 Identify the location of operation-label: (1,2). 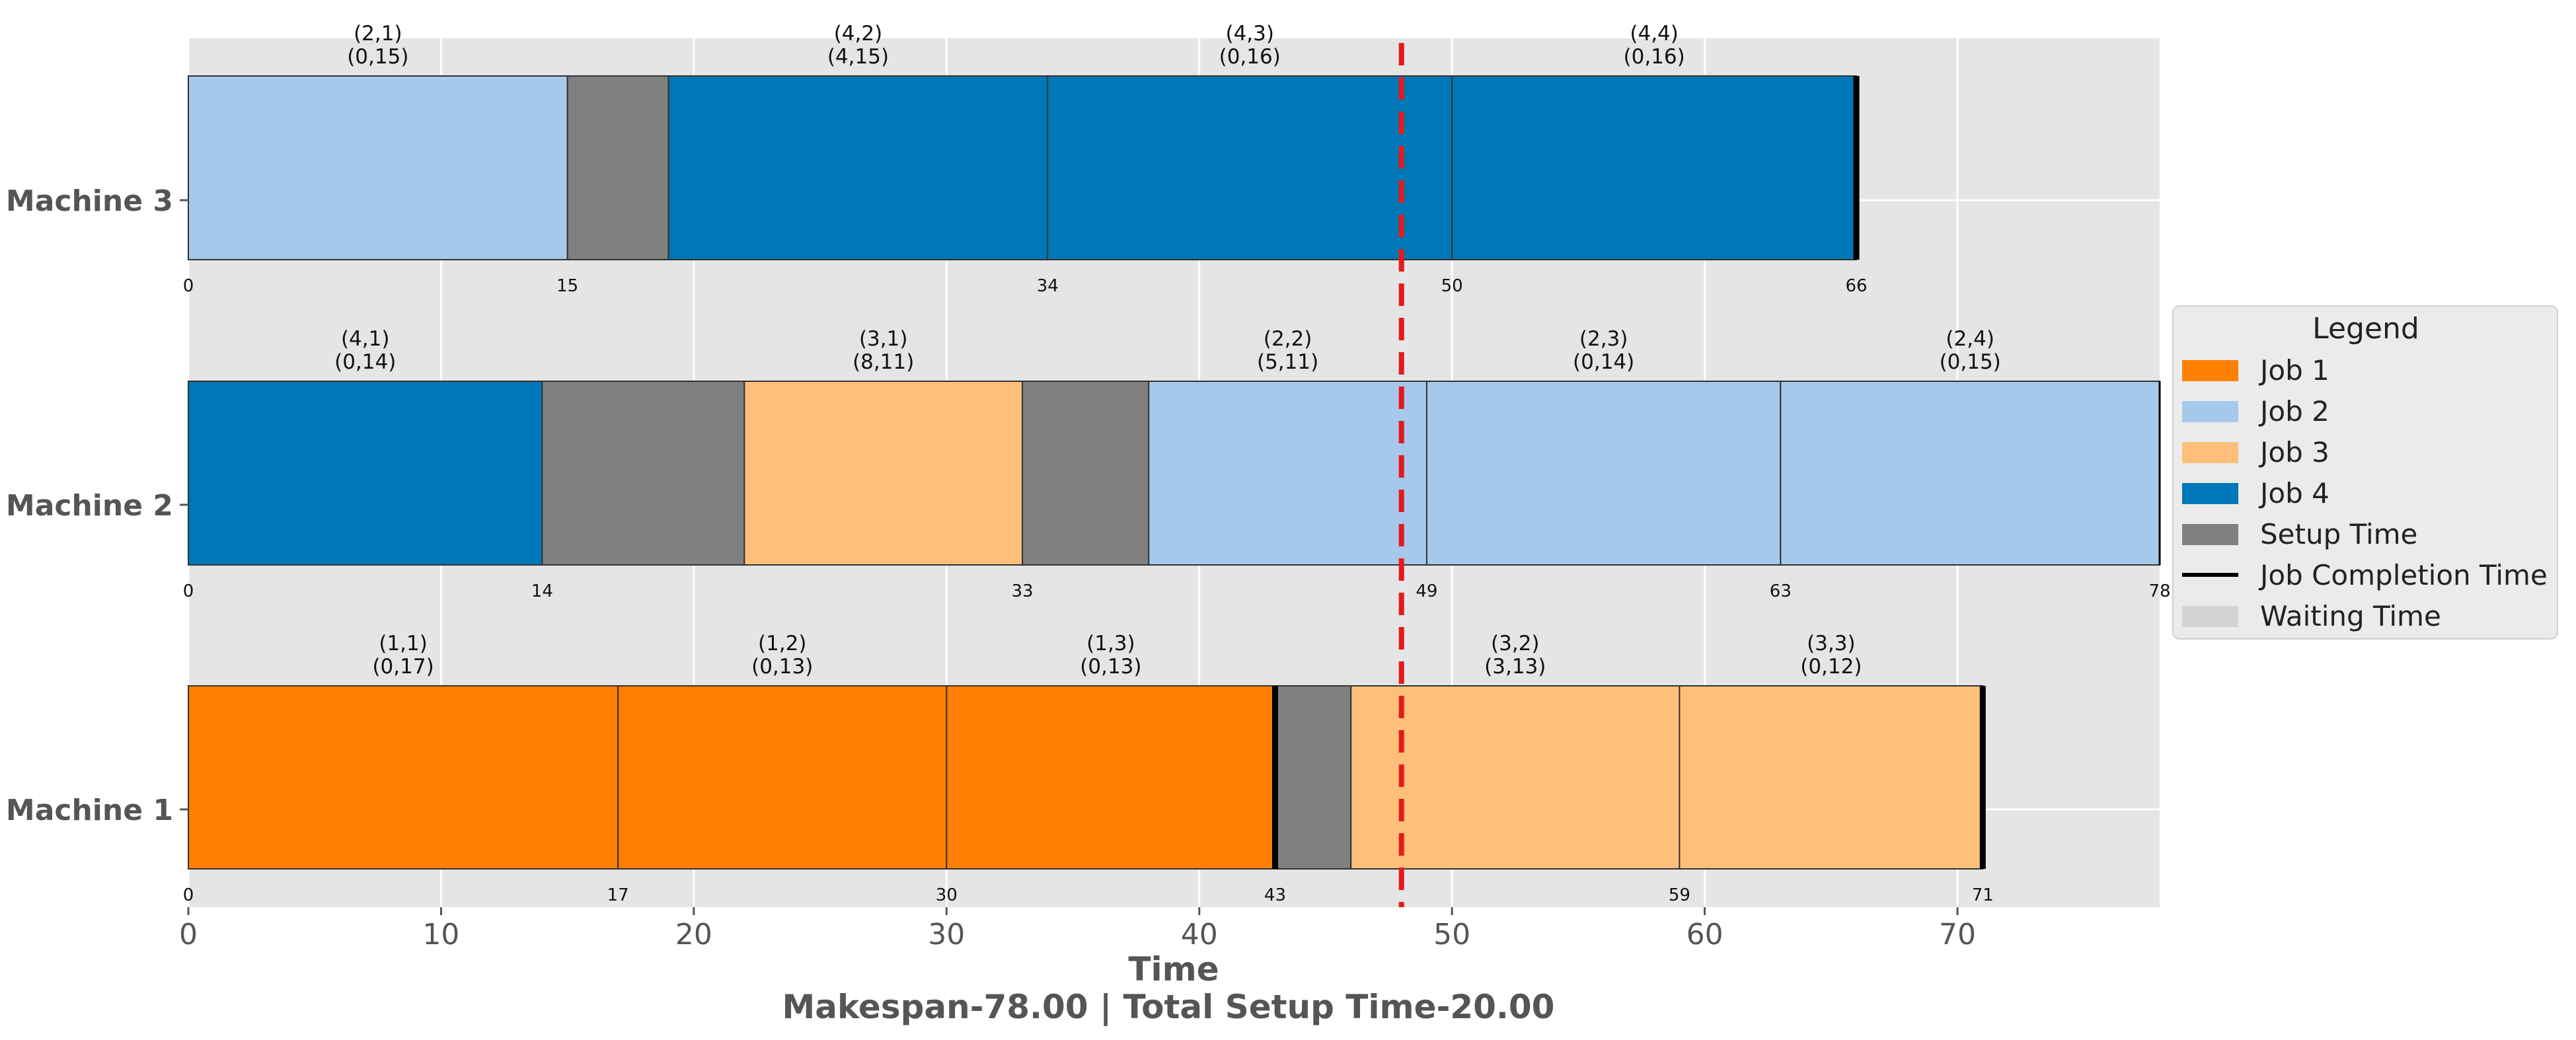
(782, 643).